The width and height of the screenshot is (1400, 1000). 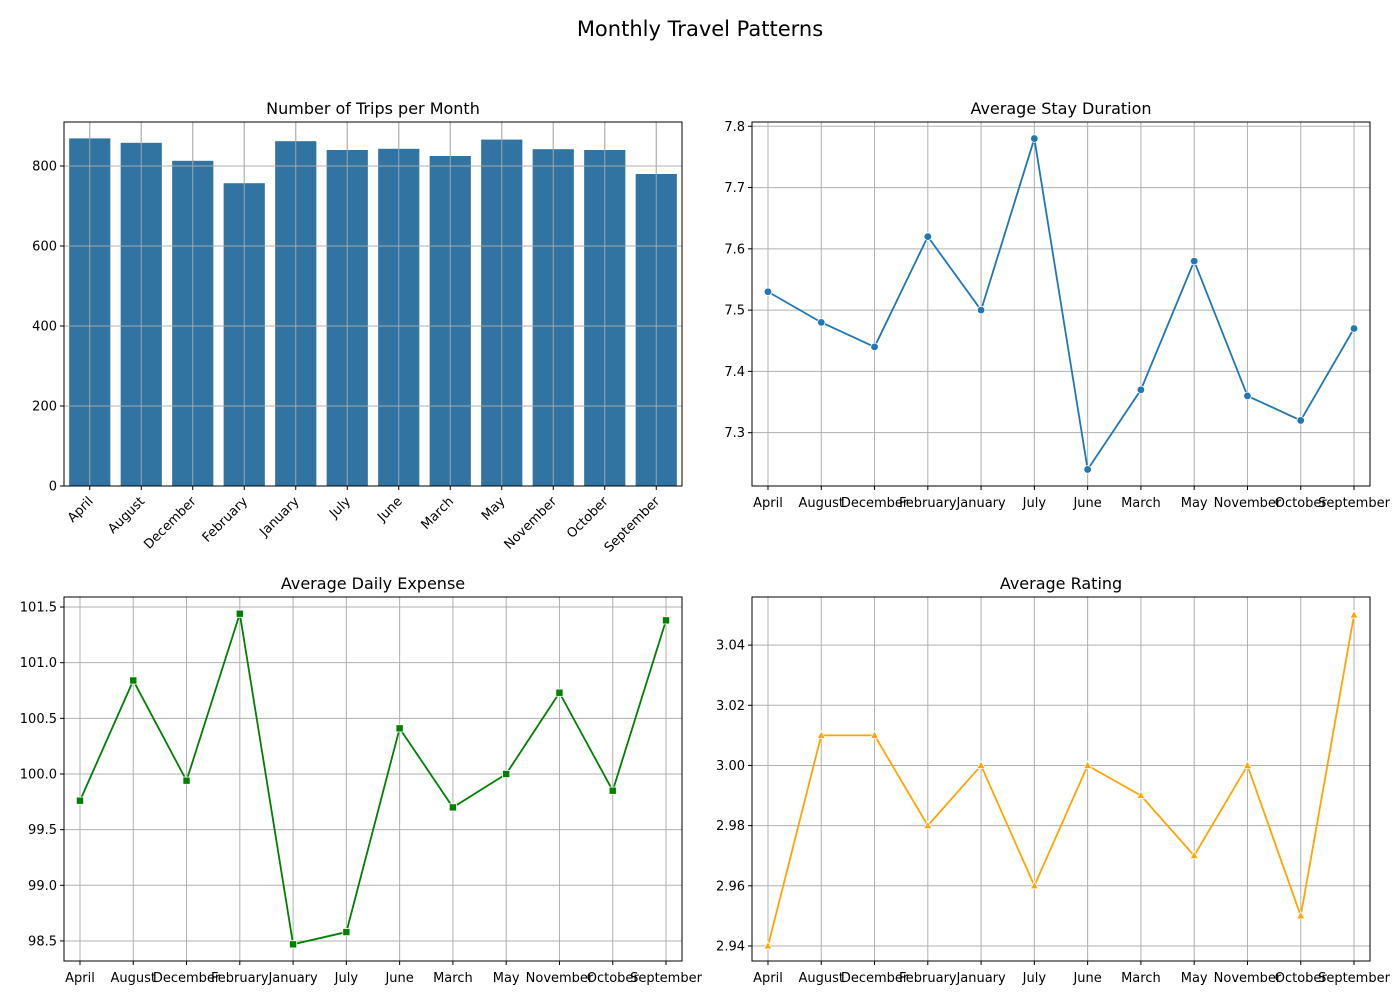 What do you see at coordinates (38, 719) in the screenshot?
I see `y-tick-label: 100.5` at bounding box center [38, 719].